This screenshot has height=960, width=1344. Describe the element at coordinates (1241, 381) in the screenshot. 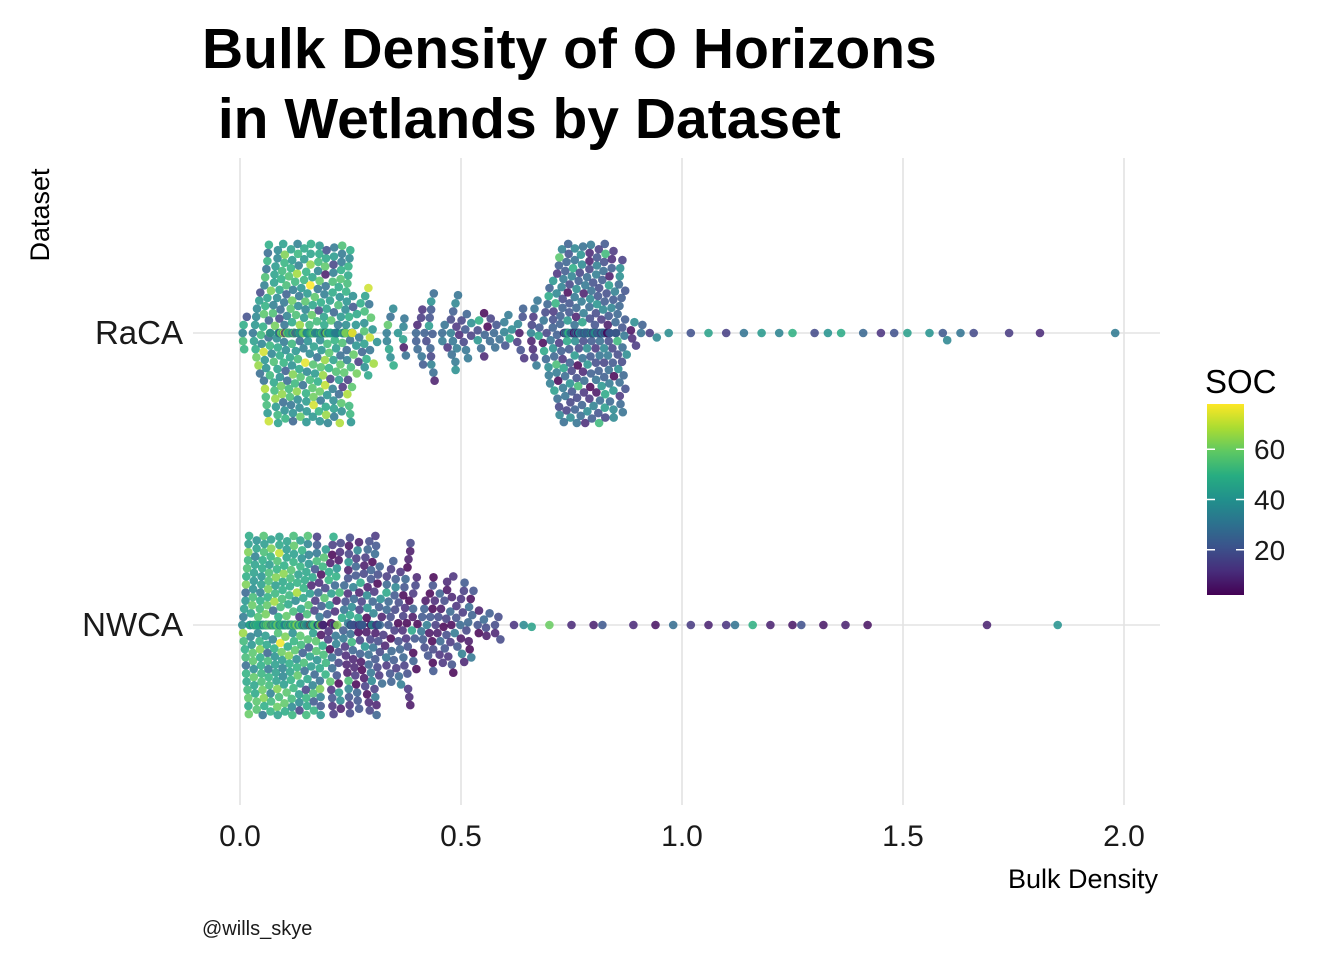

I see `legend-title: SOC` at that location.